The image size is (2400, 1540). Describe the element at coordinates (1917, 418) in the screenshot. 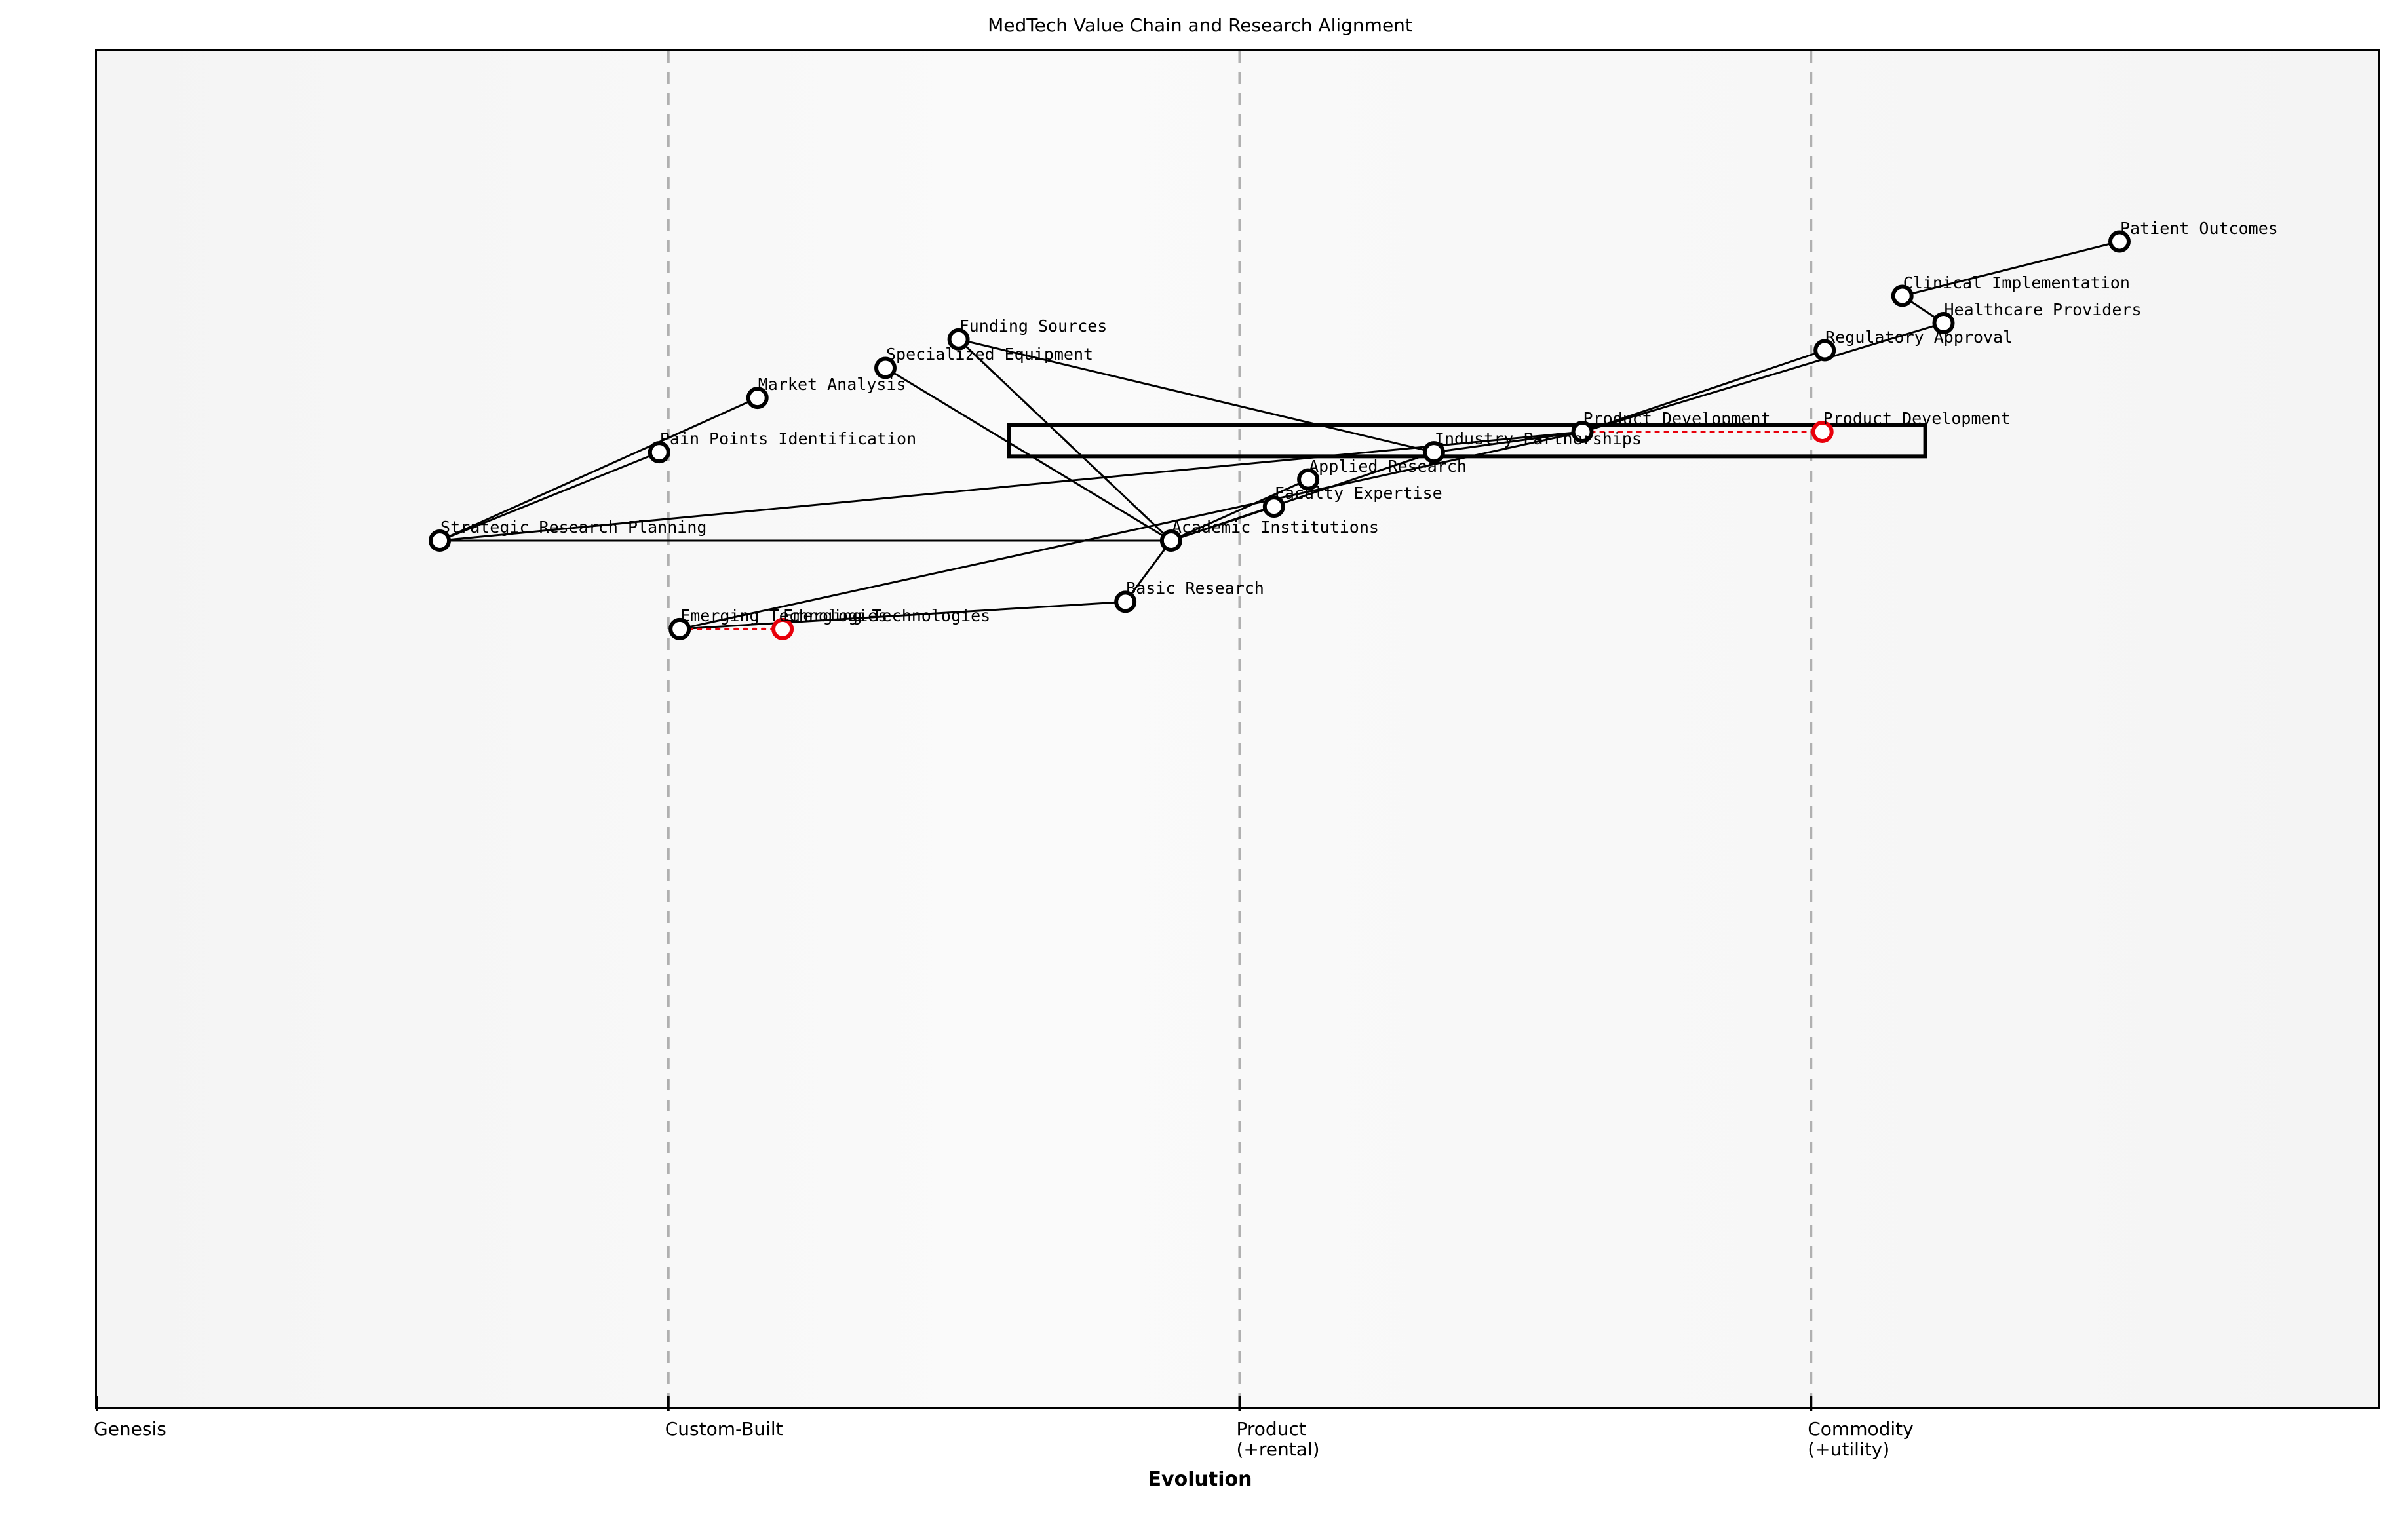

I see `node-label-evolved: Product Development` at that location.